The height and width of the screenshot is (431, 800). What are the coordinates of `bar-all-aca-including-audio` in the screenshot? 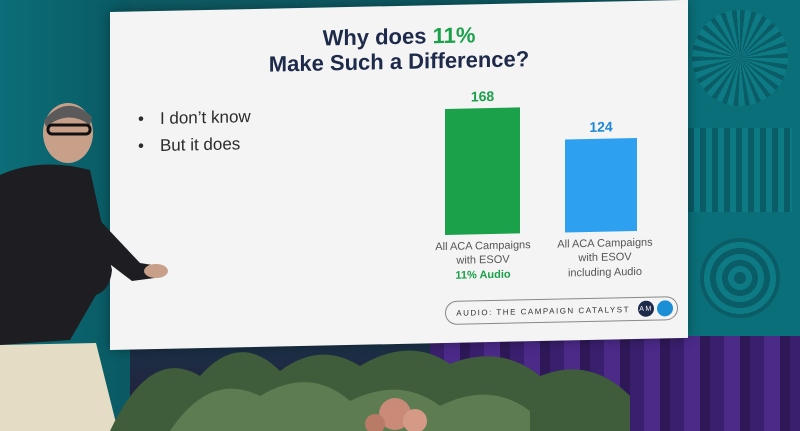 It's located at (601, 185).